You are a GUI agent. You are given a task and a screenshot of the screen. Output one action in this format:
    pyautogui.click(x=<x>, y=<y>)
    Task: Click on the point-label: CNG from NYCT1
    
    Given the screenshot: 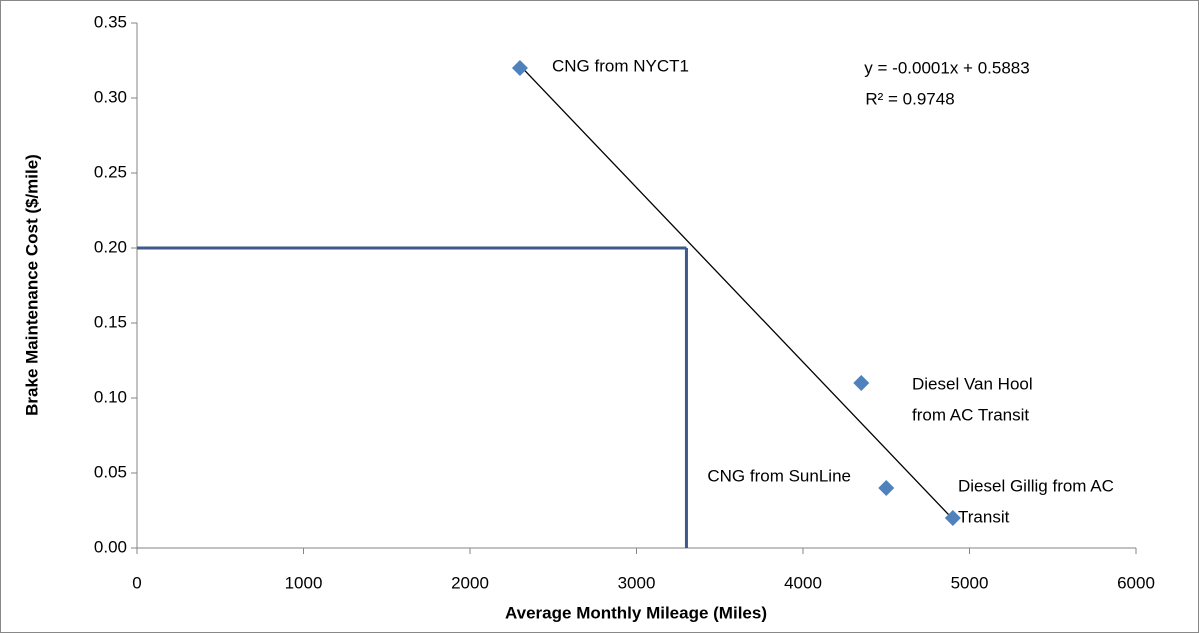 What is the action you would take?
    pyautogui.click(x=620, y=65)
    